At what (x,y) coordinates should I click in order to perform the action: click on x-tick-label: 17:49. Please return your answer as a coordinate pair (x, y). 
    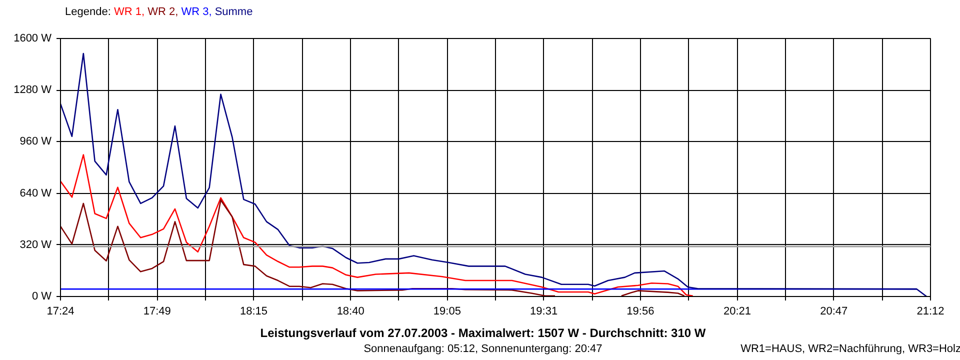
    Looking at the image, I should click on (157, 312).